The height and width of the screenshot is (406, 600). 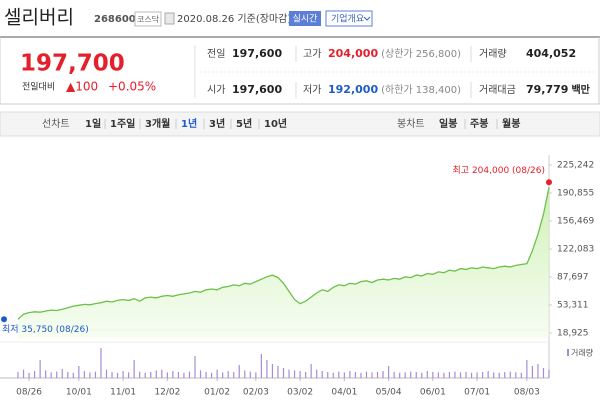 What do you see at coordinates (216, 54) in the screenshot?
I see `quote-label: 전일` at bounding box center [216, 54].